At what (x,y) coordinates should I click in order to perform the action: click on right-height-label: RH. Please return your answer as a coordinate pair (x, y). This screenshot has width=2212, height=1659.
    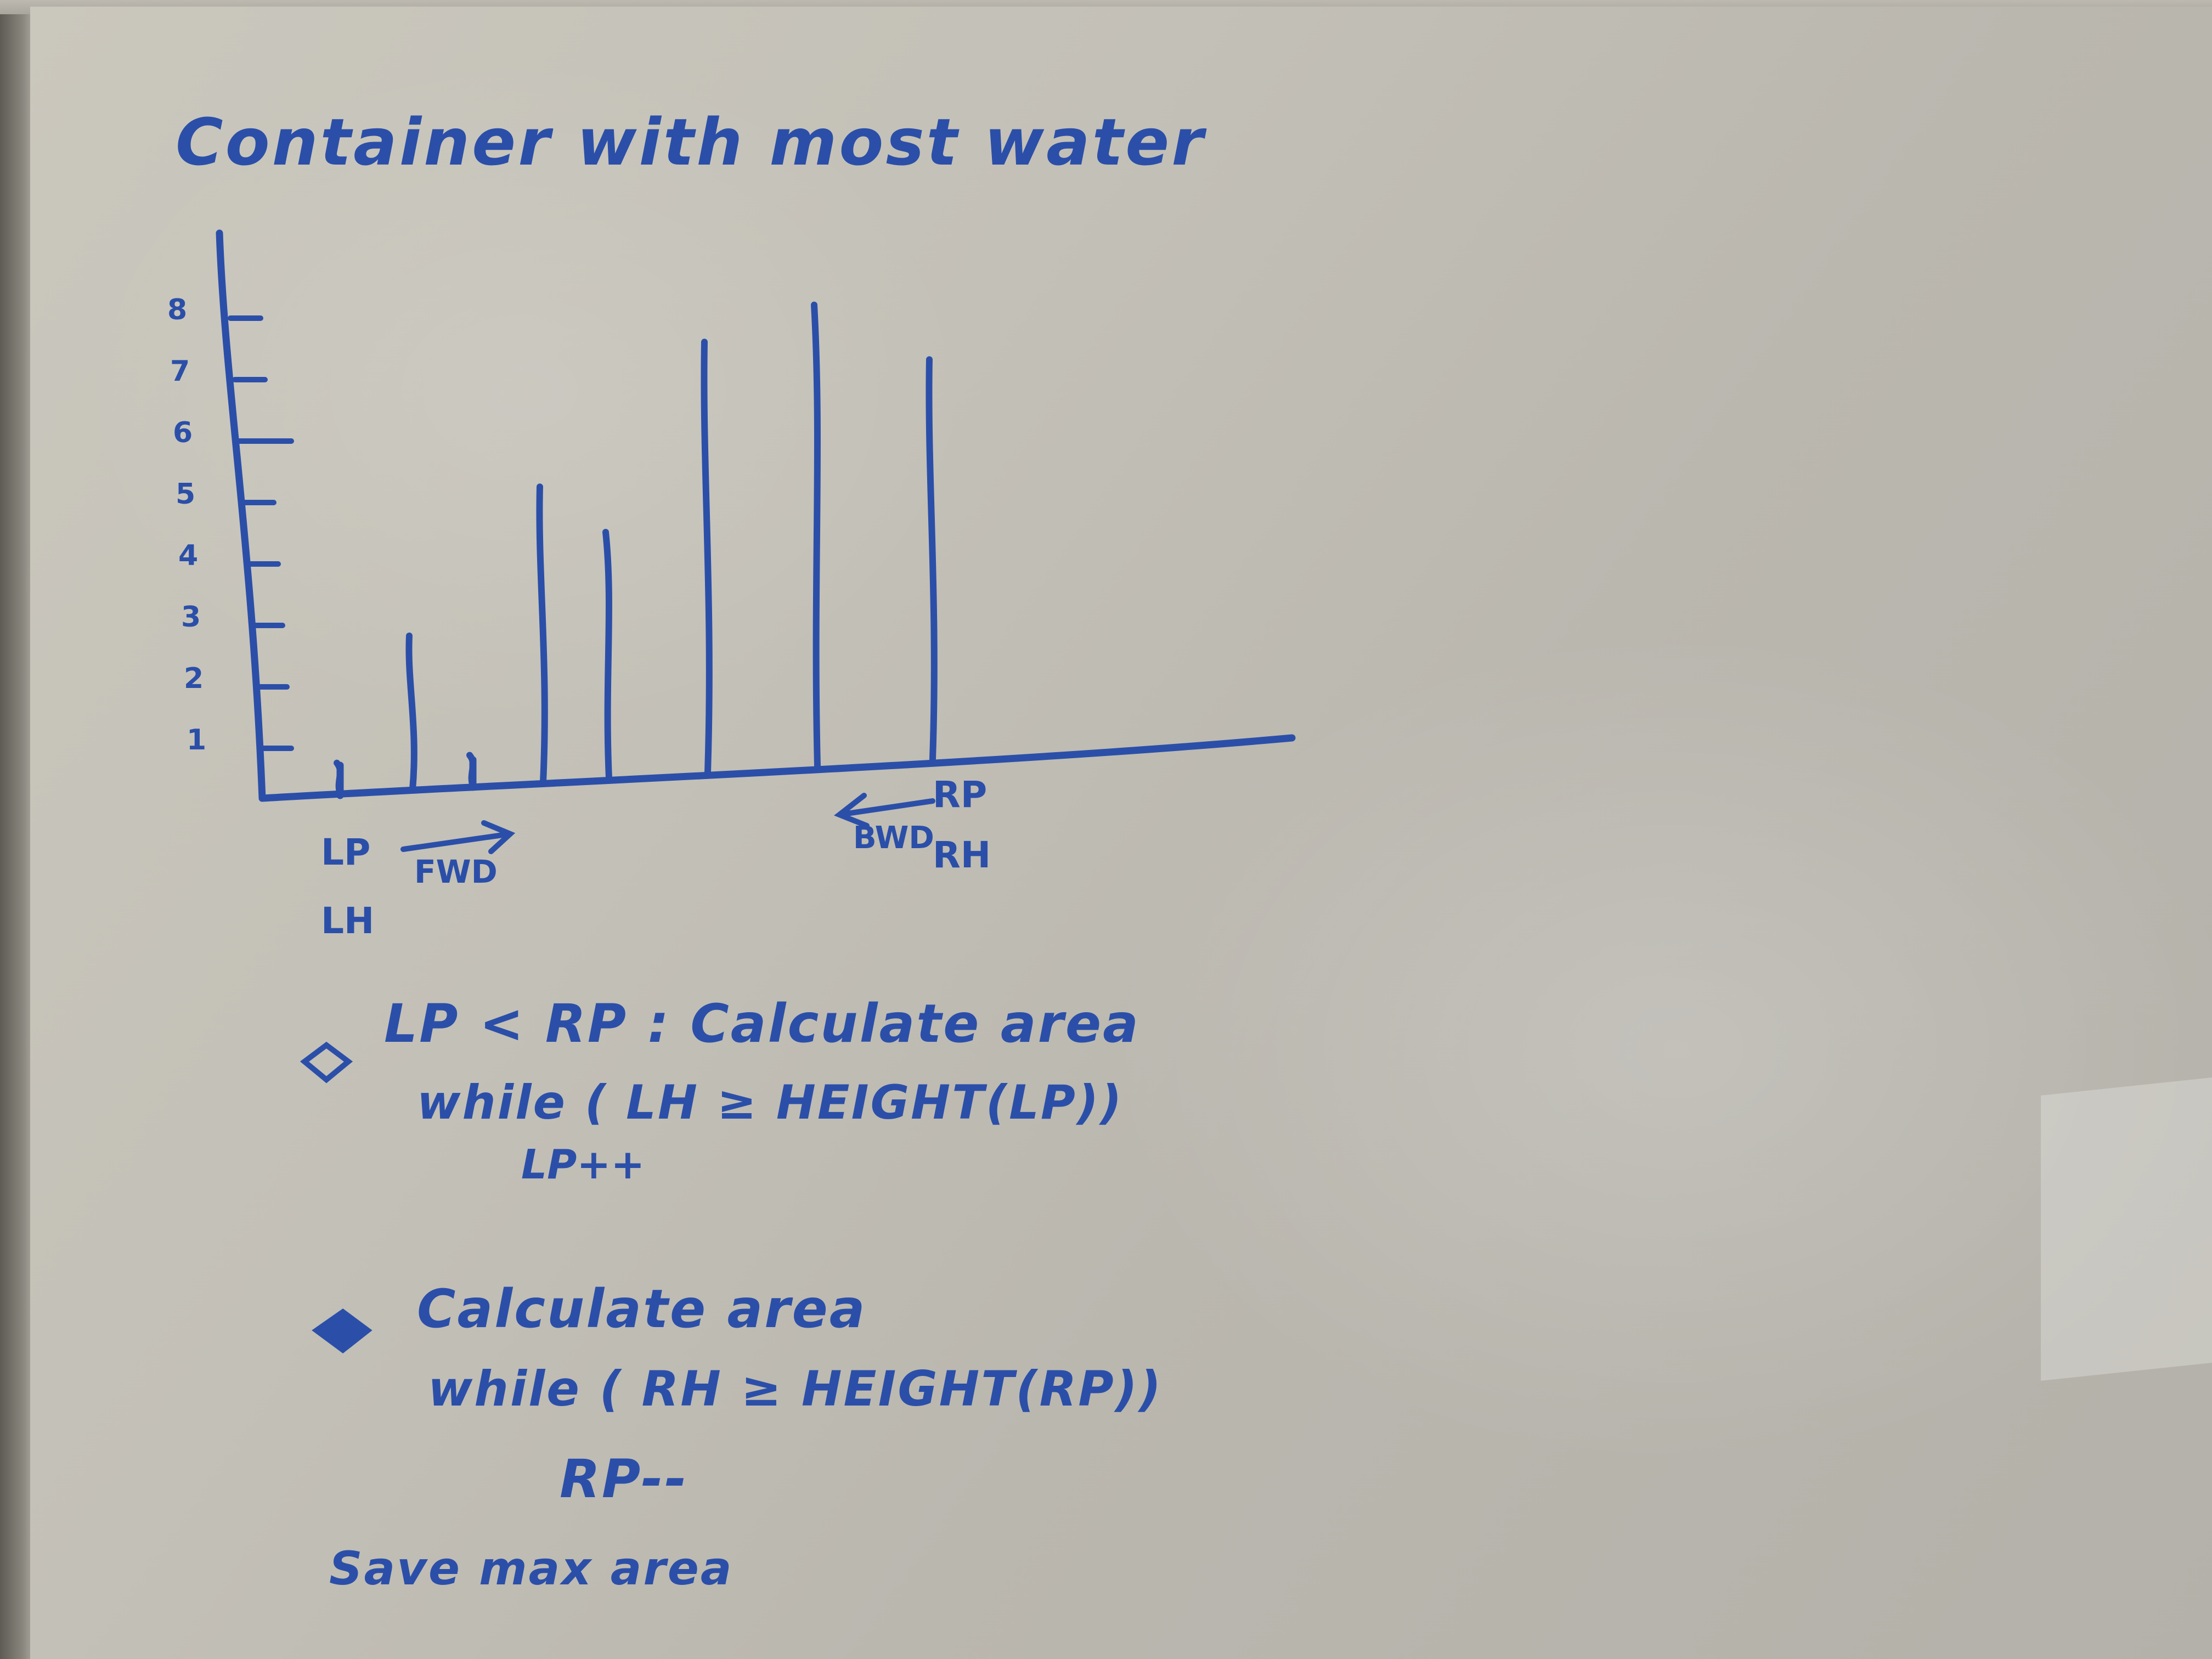
    Looking at the image, I should click on (962, 855).